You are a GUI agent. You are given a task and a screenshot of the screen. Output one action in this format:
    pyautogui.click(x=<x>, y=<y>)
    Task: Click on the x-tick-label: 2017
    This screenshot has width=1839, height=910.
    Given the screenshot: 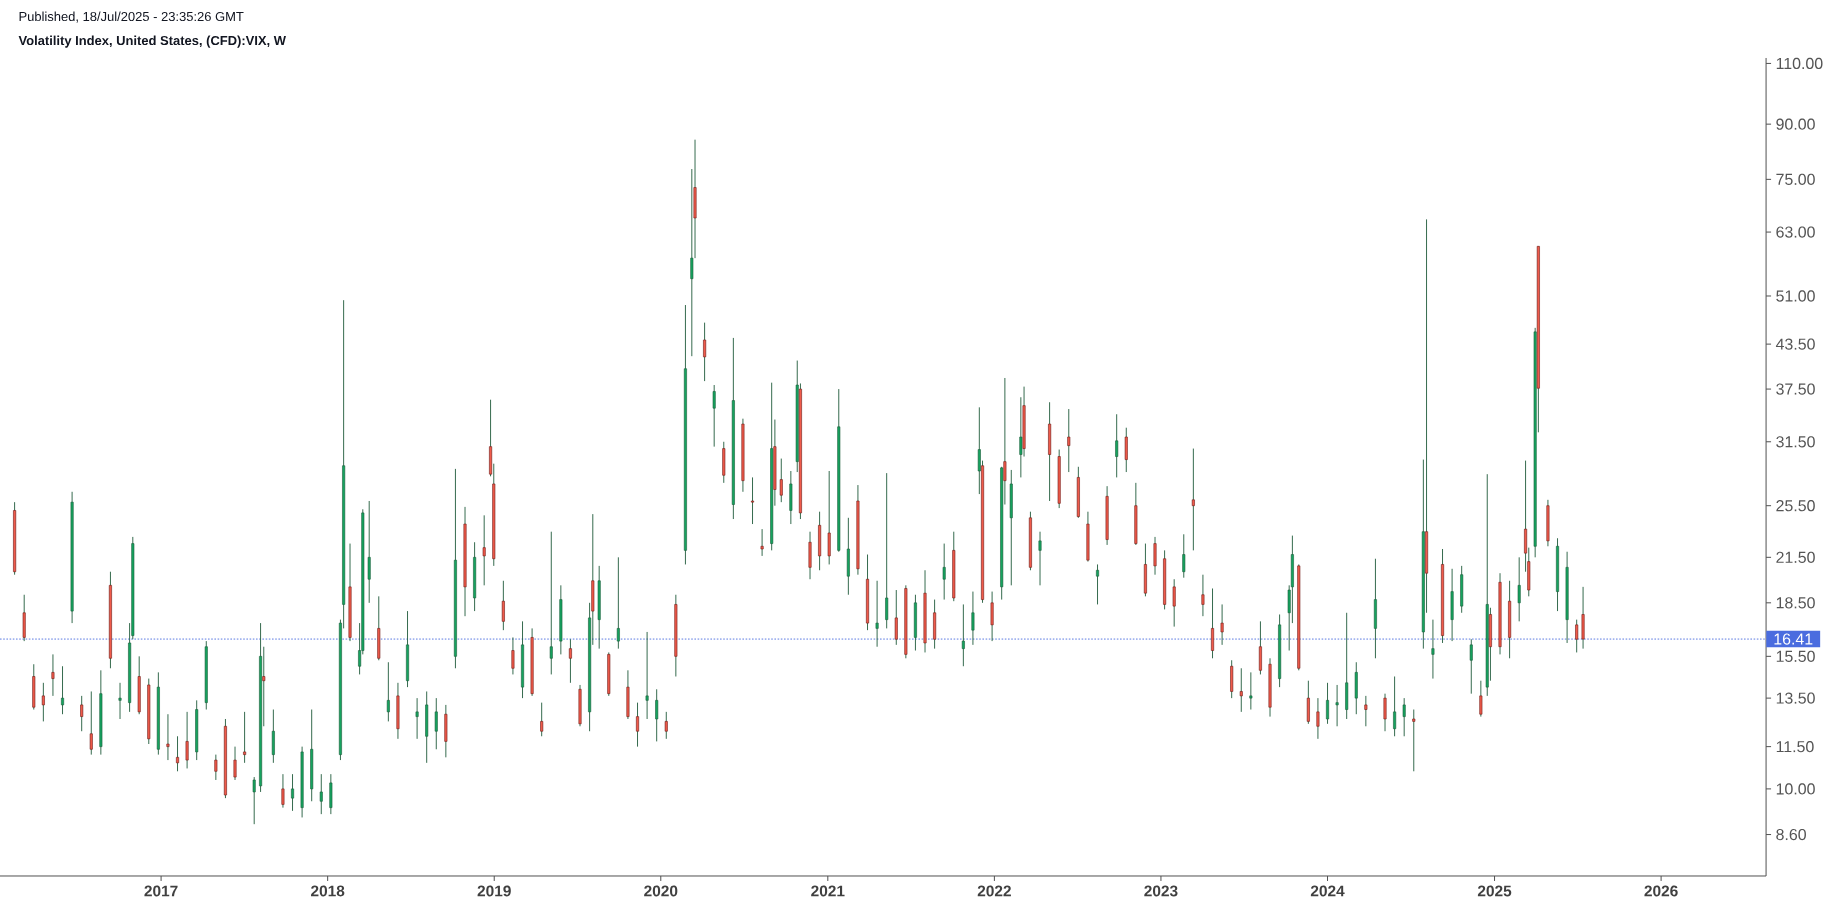 What is the action you would take?
    pyautogui.click(x=161, y=891)
    